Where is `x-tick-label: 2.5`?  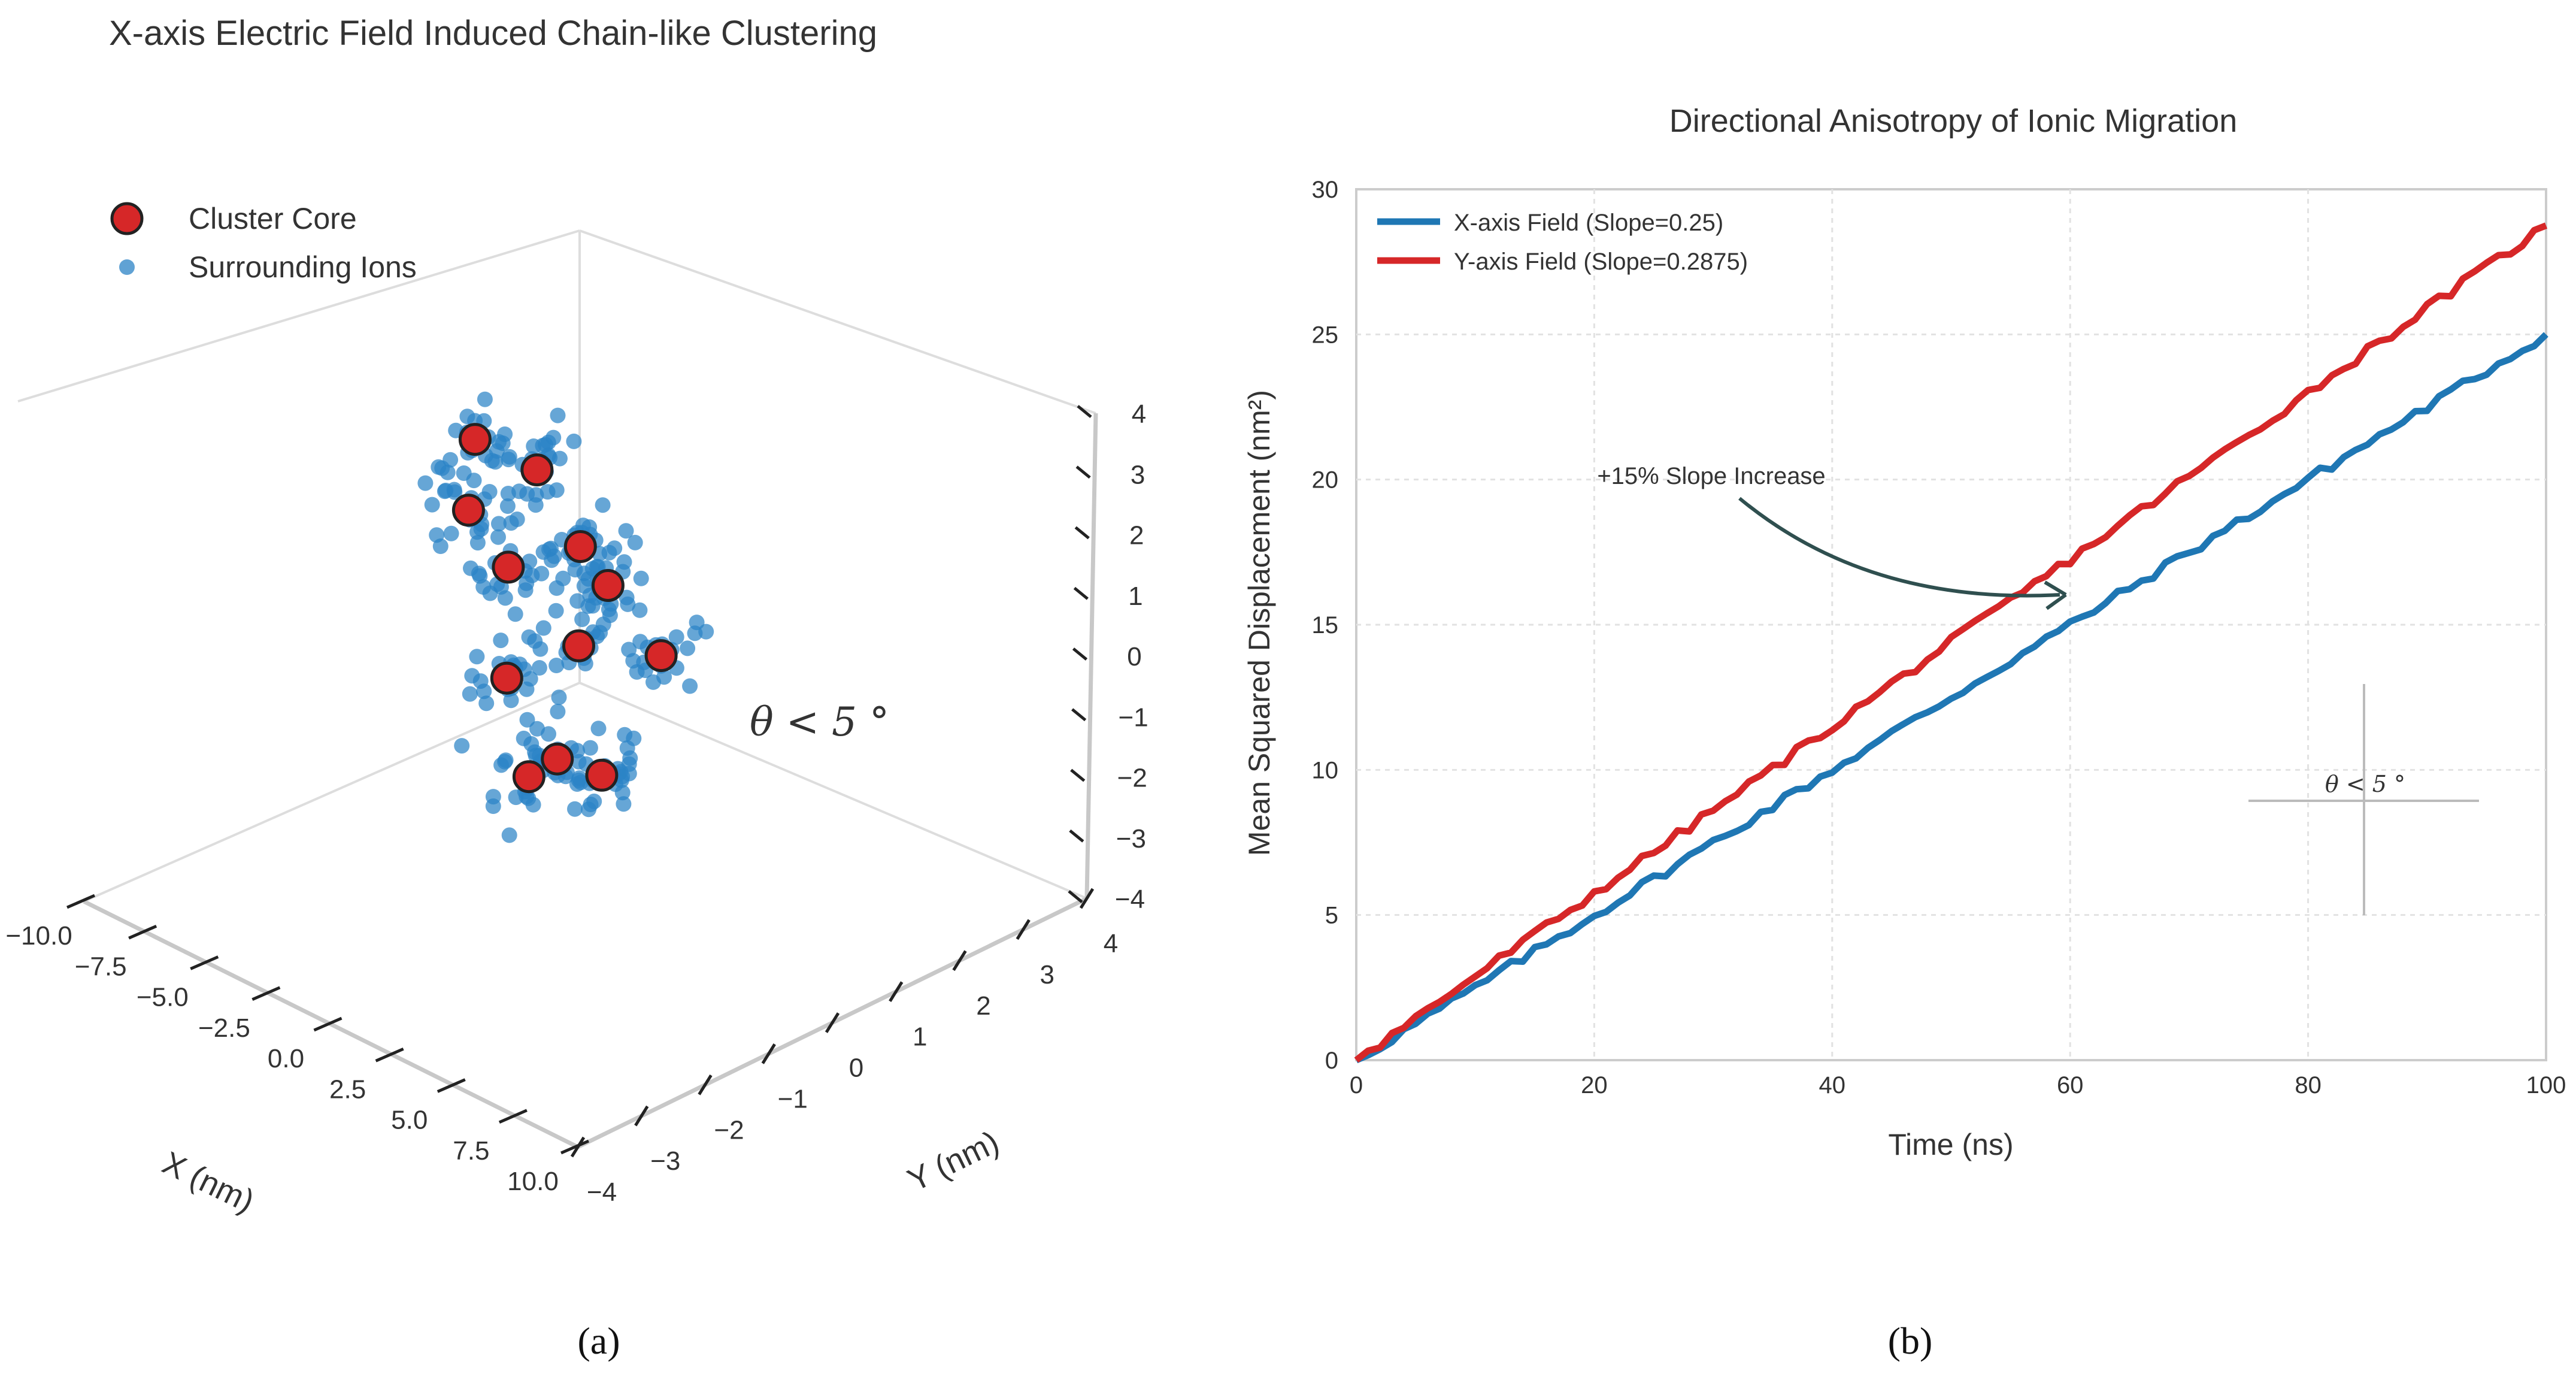
x-tick-label: 2.5 is located at coordinates (347, 1089).